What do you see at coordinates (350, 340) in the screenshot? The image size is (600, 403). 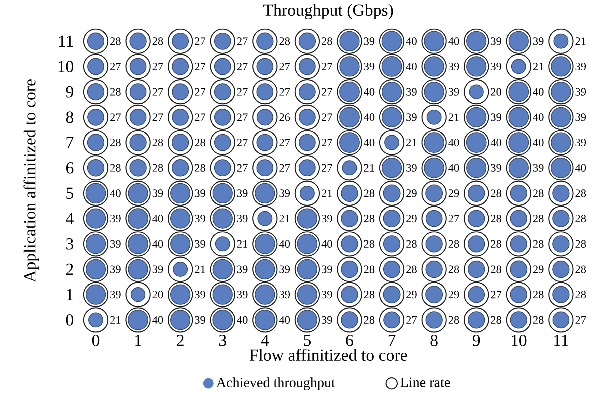 I see `x-tick-label: 6` at bounding box center [350, 340].